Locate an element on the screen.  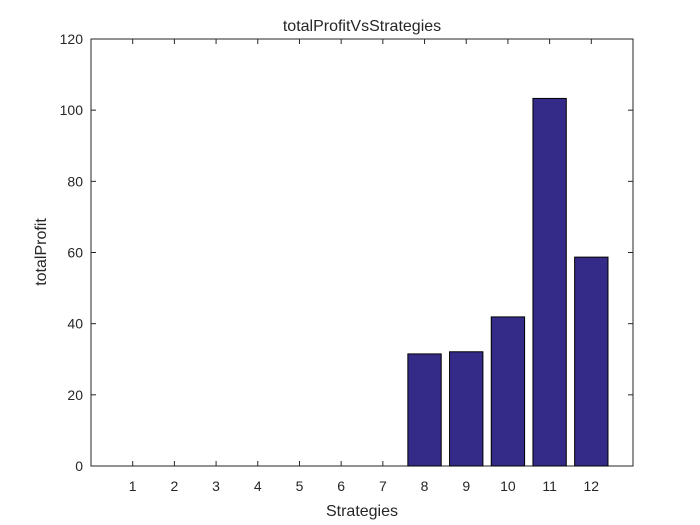
y-tick-label-80: 80 is located at coordinates (75, 181).